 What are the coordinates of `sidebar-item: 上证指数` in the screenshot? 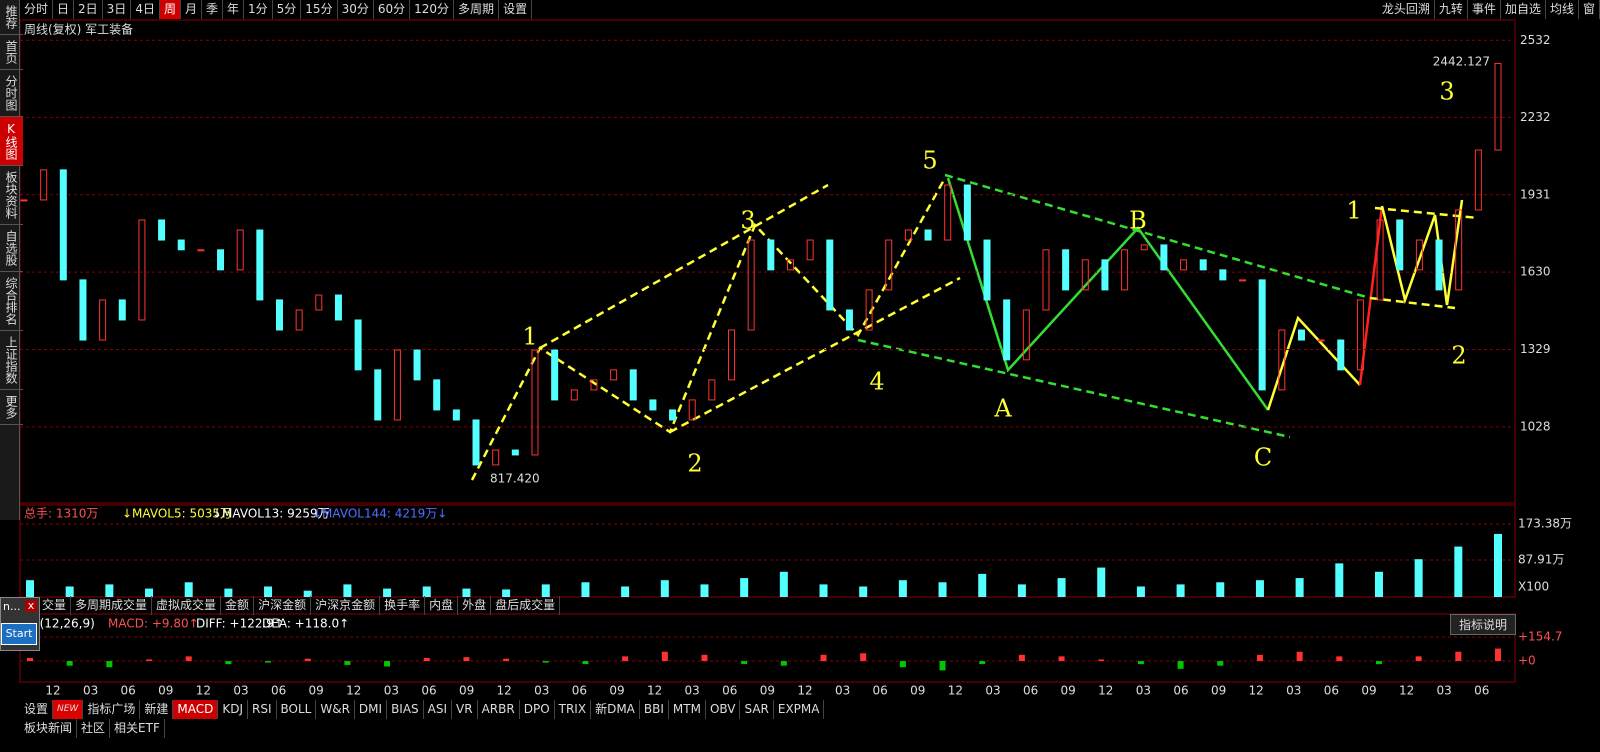 It's located at (11, 360).